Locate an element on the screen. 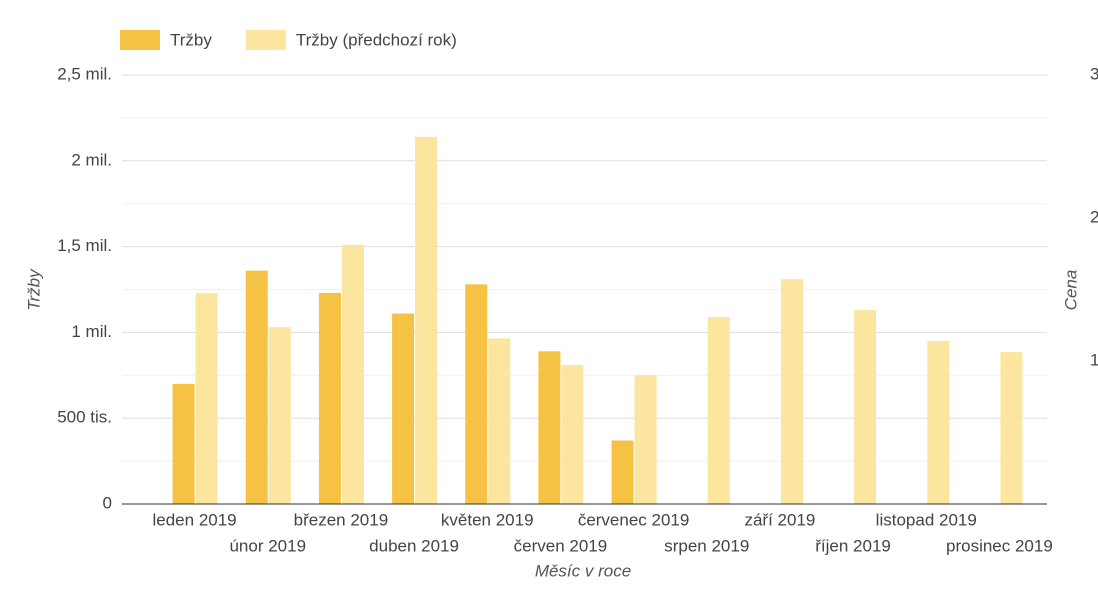 Image resolution: width=1098 pixels, height=606 pixels. x-tick-label: září 2019 is located at coordinates (779, 519).